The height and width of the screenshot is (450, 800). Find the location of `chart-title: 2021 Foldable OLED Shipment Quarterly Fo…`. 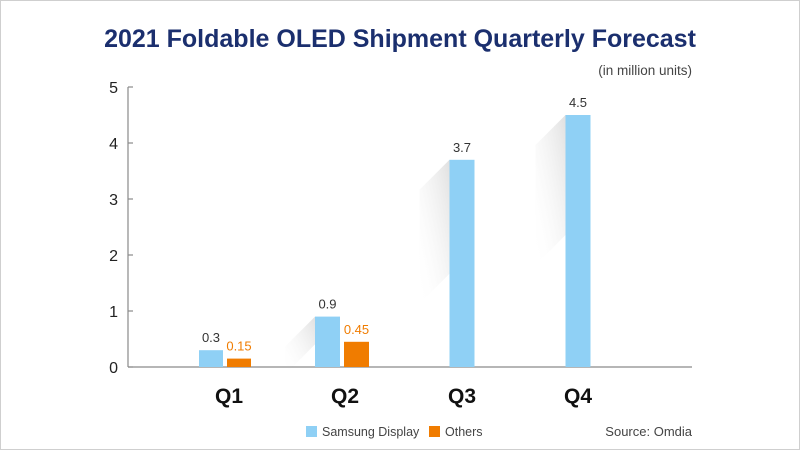

chart-title: 2021 Foldable OLED Shipment Quarterly Fo… is located at coordinates (400, 39).